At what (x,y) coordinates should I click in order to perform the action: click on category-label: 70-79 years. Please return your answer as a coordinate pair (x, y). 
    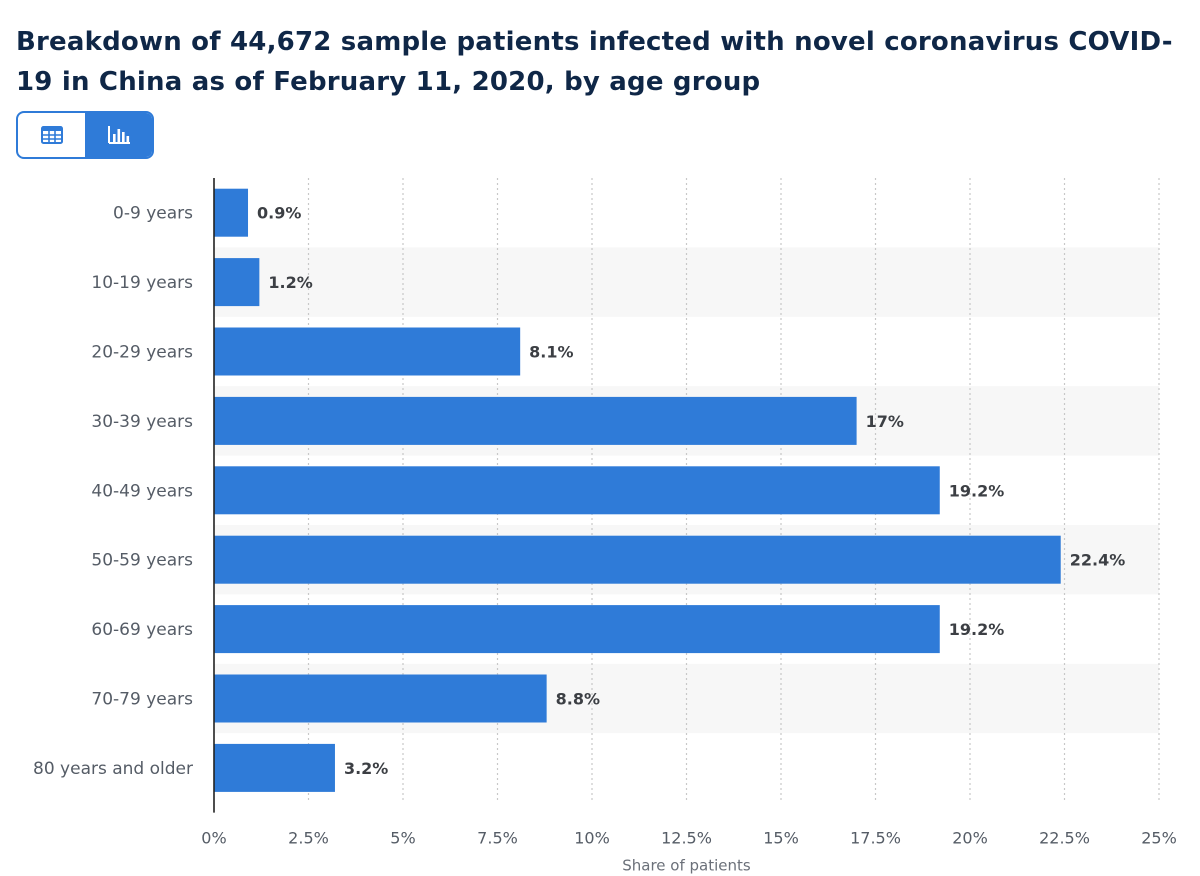
    Looking at the image, I should click on (142, 700).